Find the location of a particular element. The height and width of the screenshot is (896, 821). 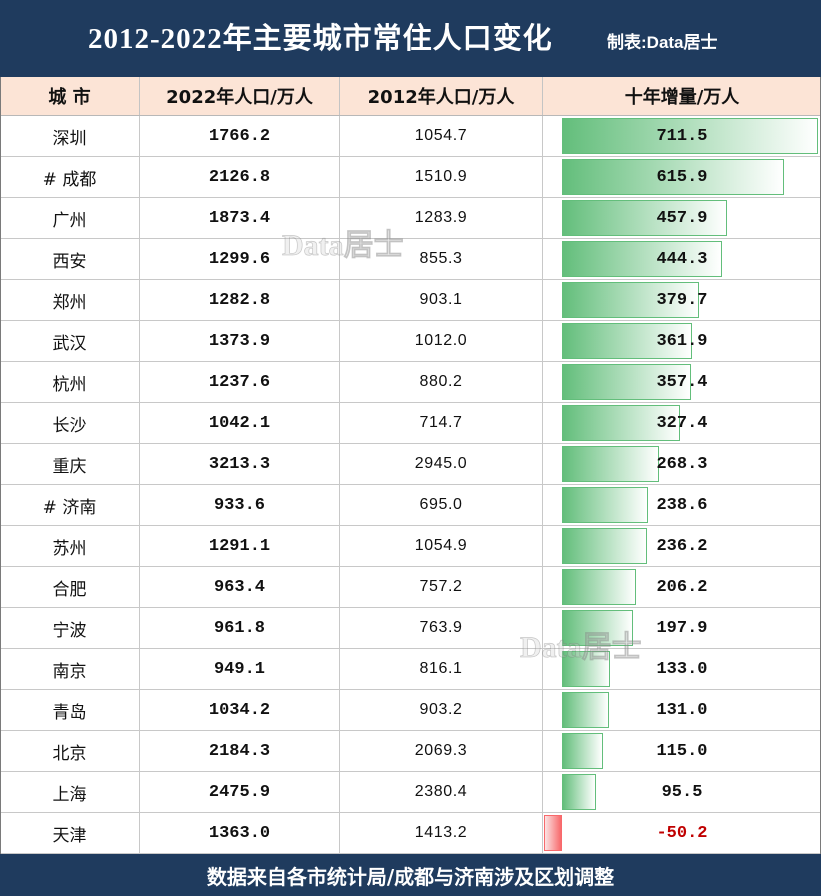

pop-2012-cell: 757.2 is located at coordinates (441, 587).